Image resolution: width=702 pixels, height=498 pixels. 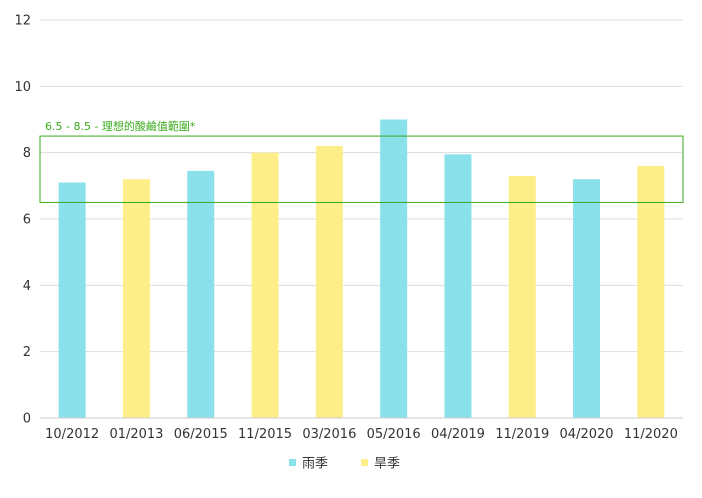 I want to click on y-tick-label: 8, so click(x=27, y=153).